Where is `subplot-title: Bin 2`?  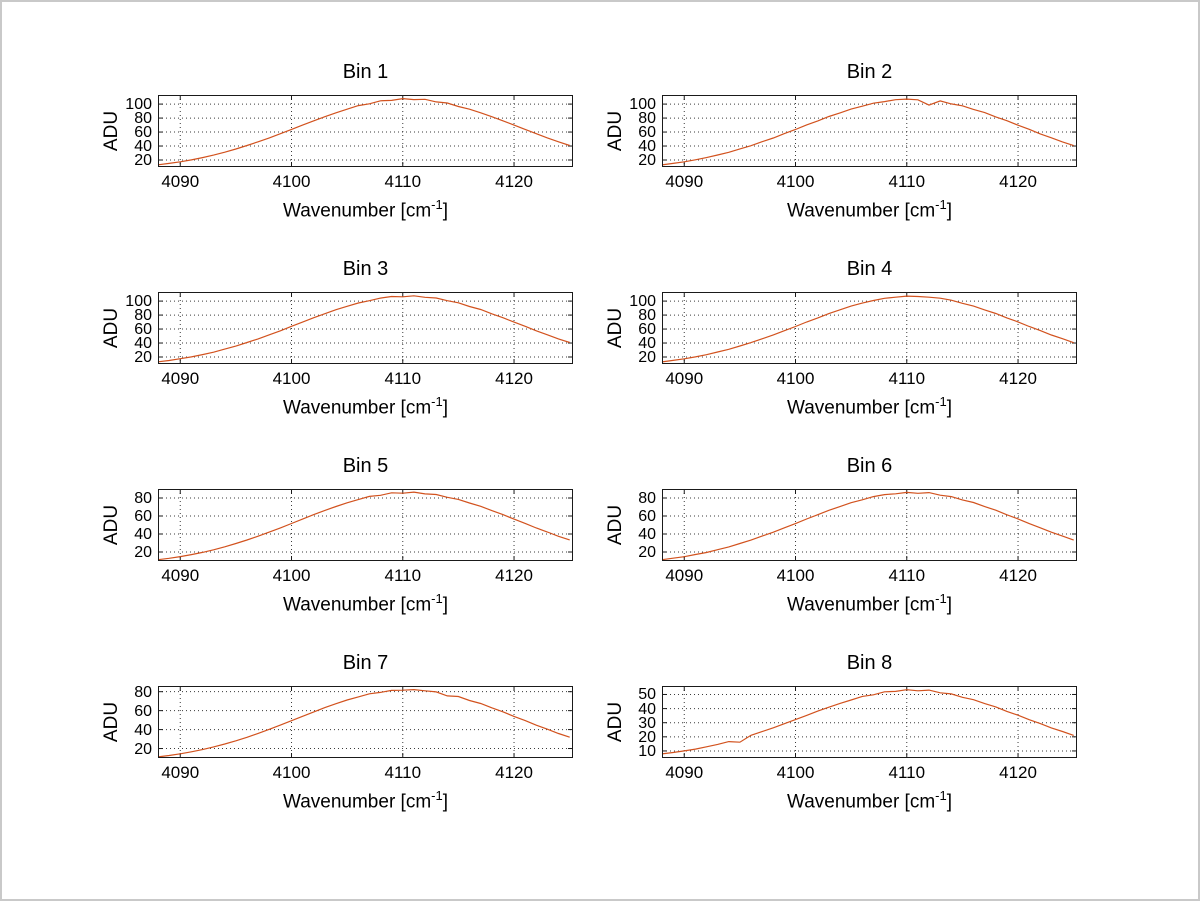 subplot-title: Bin 2 is located at coordinates (869, 72).